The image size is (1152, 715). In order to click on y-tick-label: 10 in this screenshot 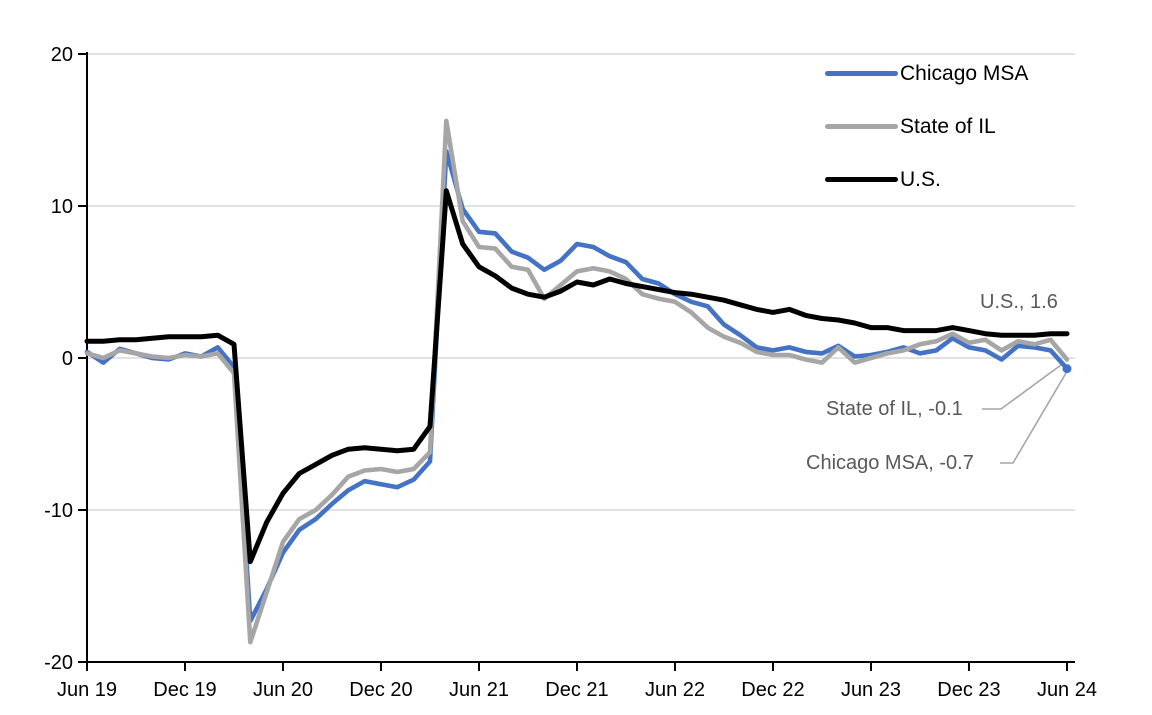, I will do `click(62, 207)`.